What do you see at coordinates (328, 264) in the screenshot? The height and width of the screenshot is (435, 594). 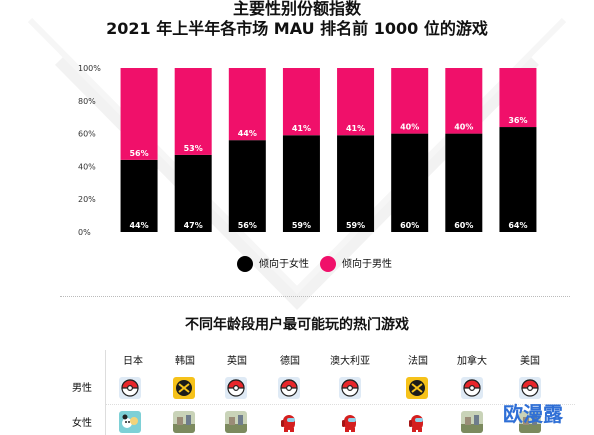 I see `legend-swatch-male` at bounding box center [328, 264].